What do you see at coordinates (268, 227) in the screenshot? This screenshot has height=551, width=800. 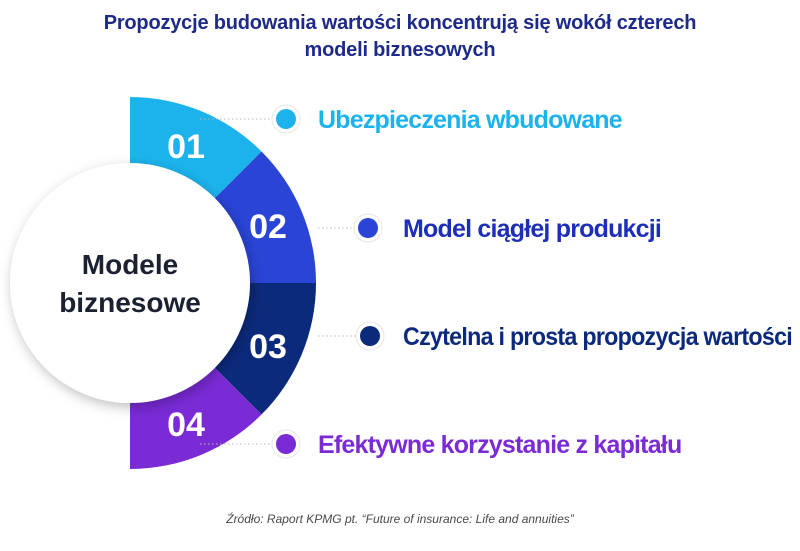 I see `segment-number-02: 02` at bounding box center [268, 227].